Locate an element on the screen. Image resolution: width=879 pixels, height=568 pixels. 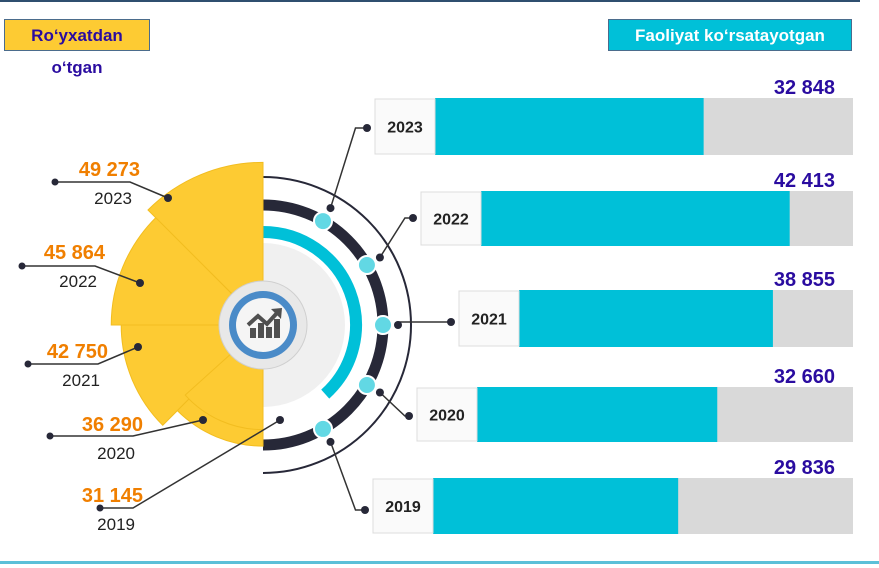
year-box-2021 is located at coordinates (489, 318).